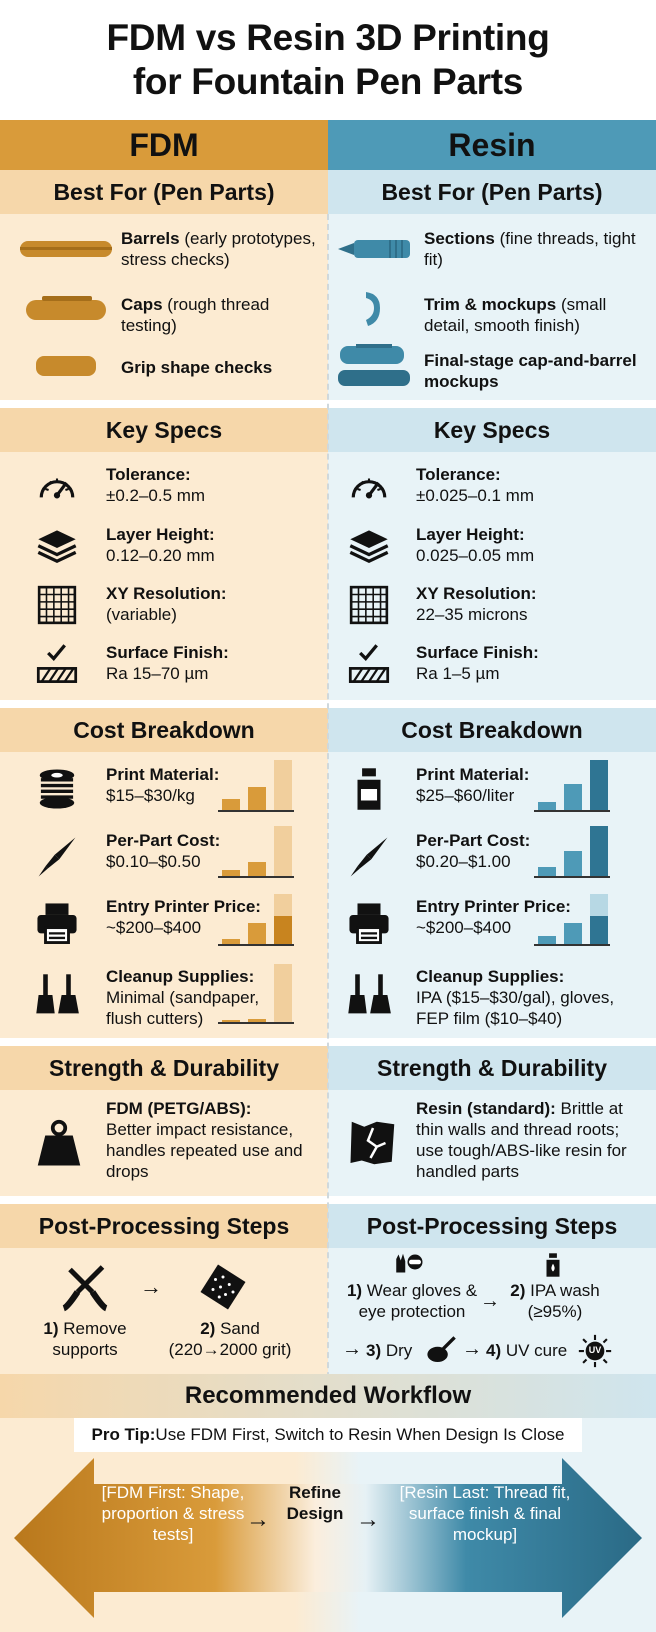 The width and height of the screenshot is (656, 1632). I want to click on pen-cap-icon, so click(66, 308).